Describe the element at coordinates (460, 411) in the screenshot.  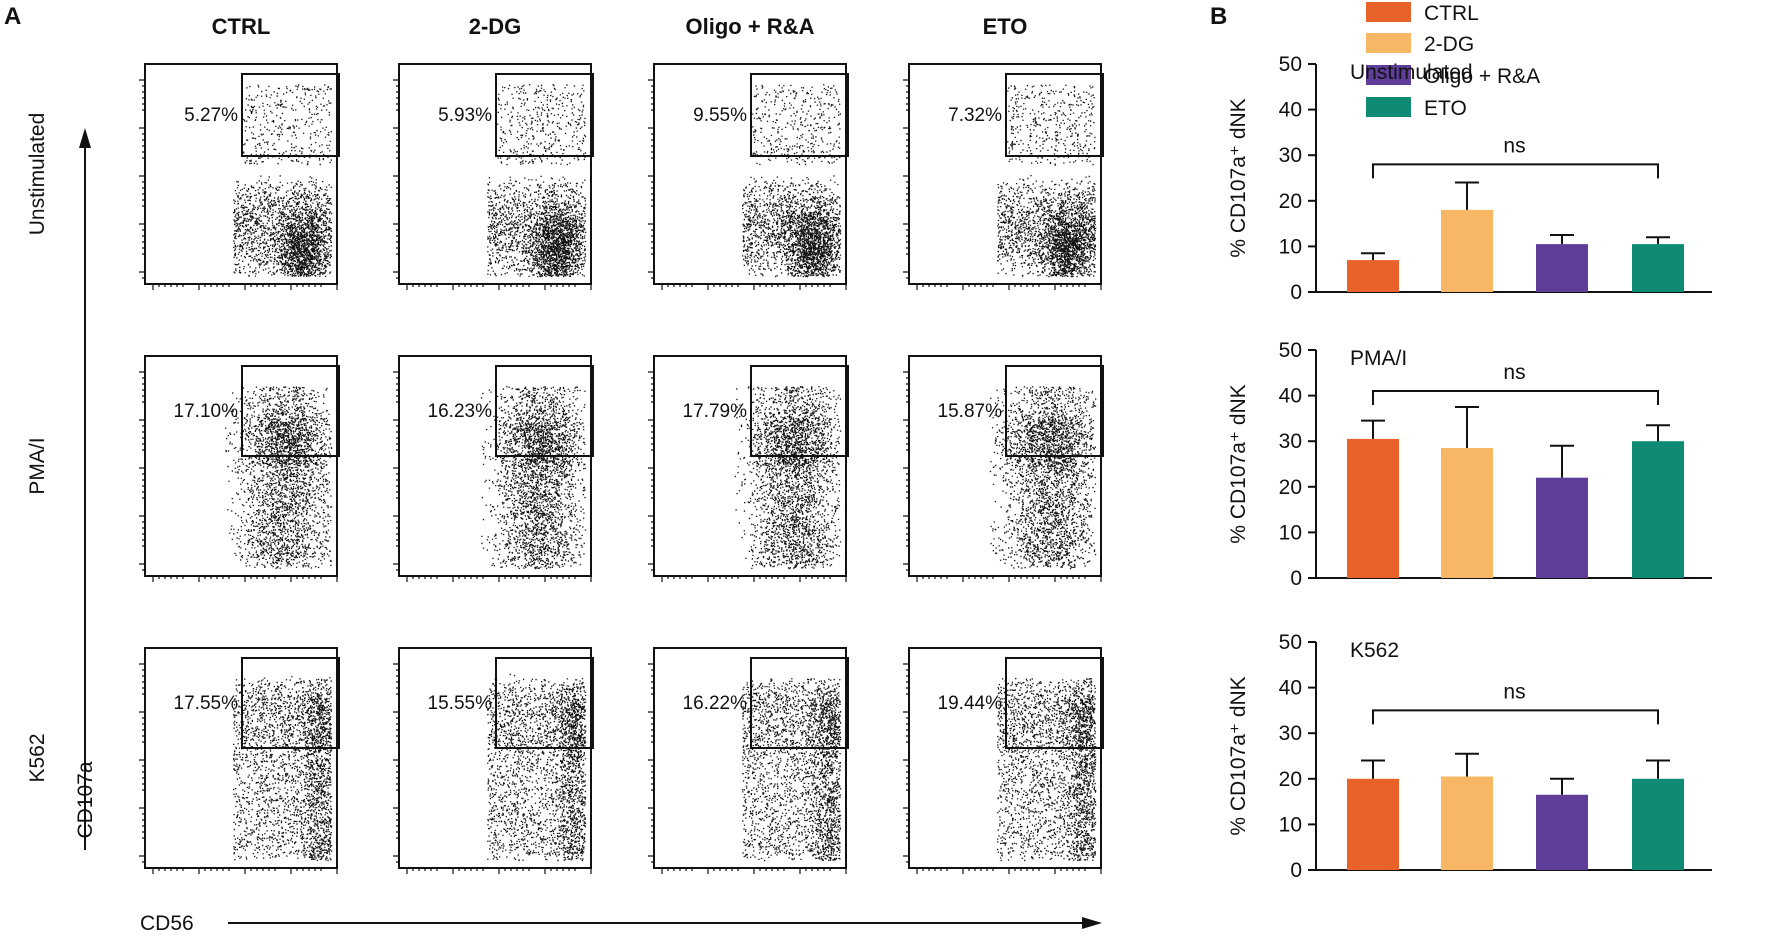
I see `gate-percentage: 16.23%` at that location.